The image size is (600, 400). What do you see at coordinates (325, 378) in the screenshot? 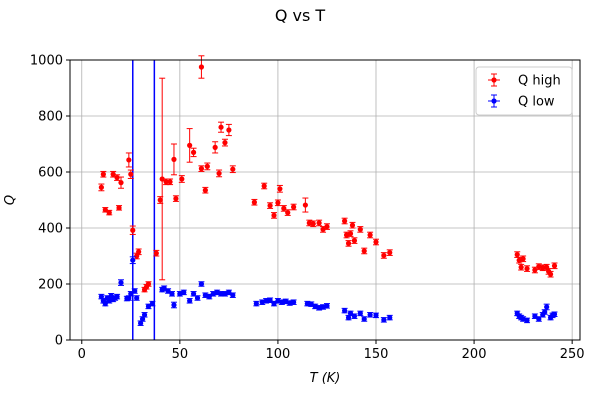
I see `x-axis-label: T (K)` at bounding box center [325, 378].